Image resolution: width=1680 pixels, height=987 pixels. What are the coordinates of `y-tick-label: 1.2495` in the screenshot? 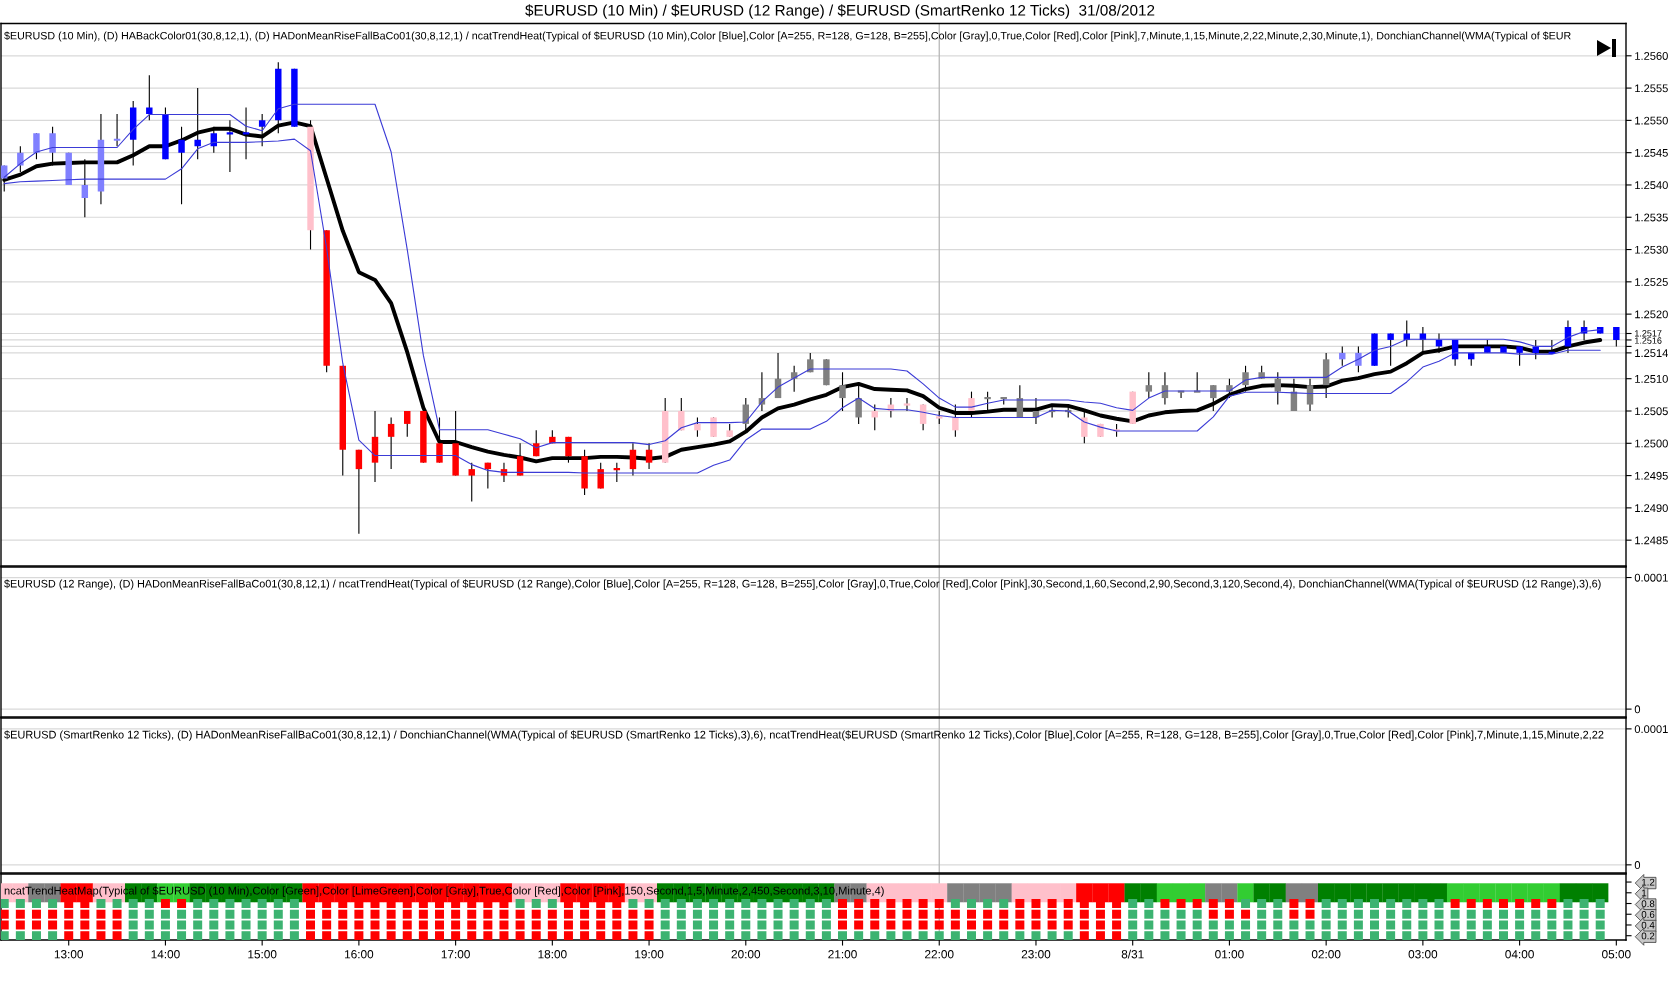 It's located at (1651, 475).